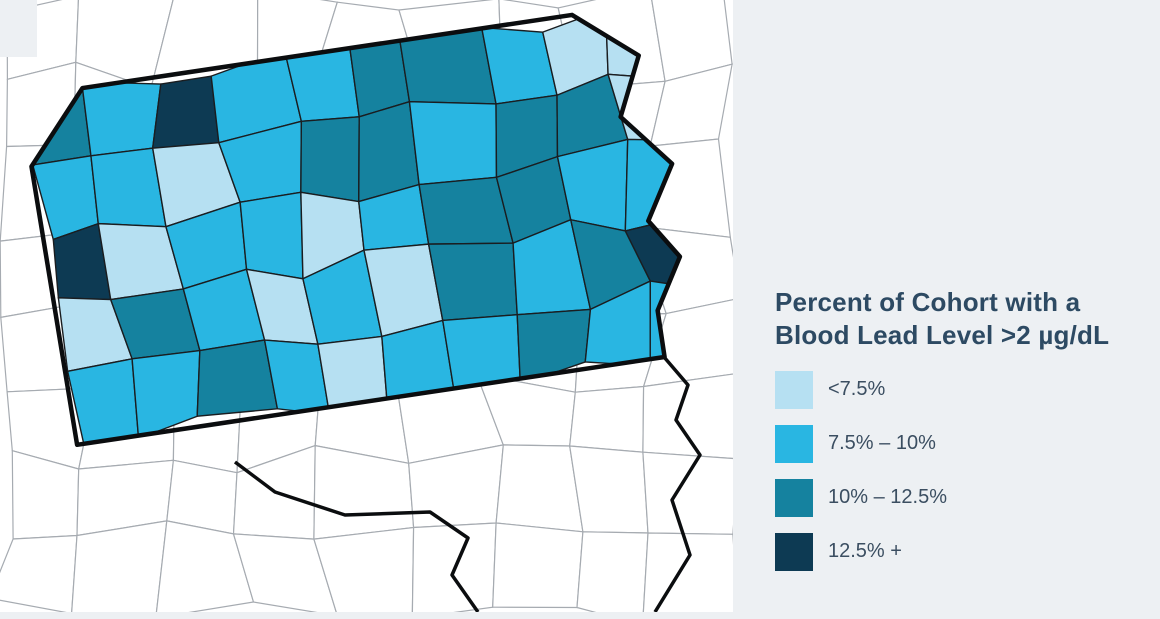 Image resolution: width=1160 pixels, height=619 pixels. What do you see at coordinates (967, 443) in the screenshot?
I see `legend-item: 7.5% – 10%` at bounding box center [967, 443].